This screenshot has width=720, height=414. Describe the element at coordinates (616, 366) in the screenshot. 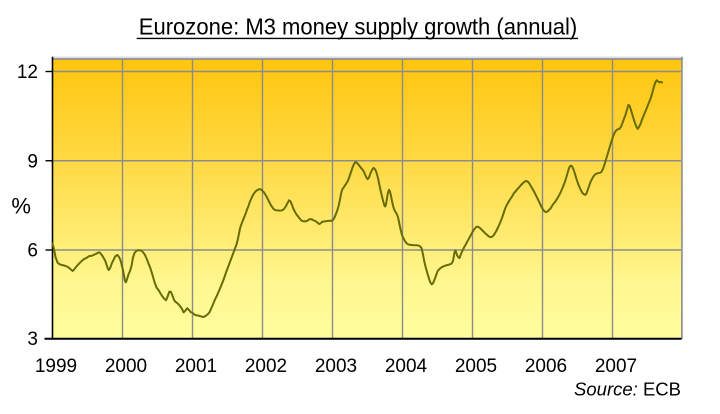

I see `svg-text: 2007` at that location.